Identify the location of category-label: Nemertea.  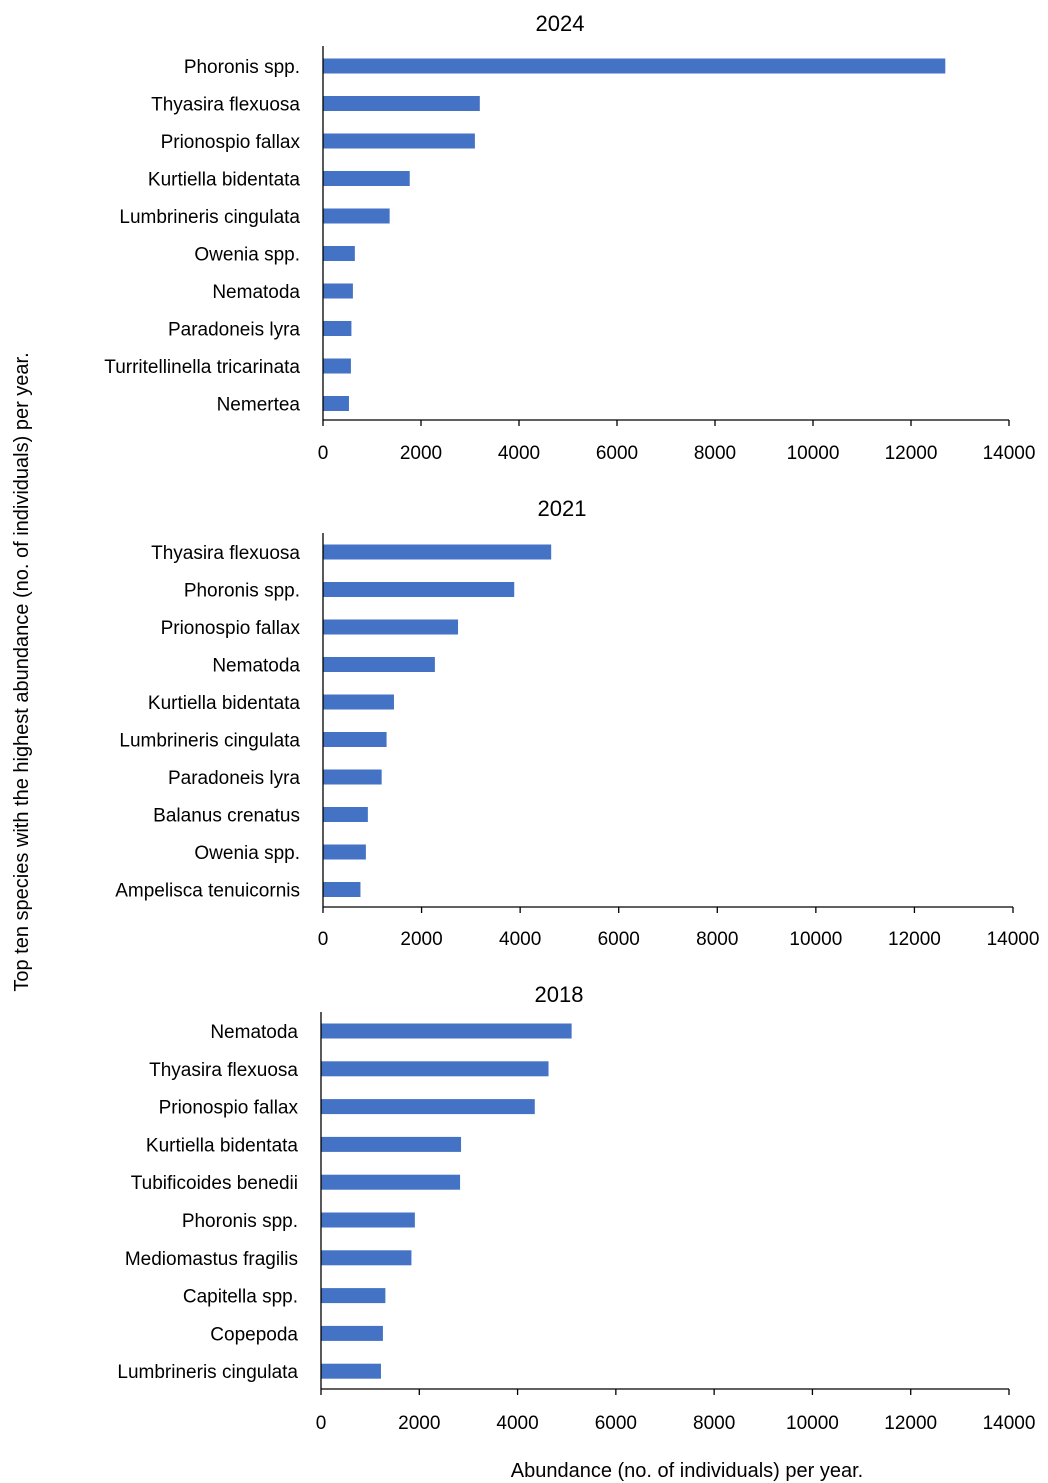
(259, 405).